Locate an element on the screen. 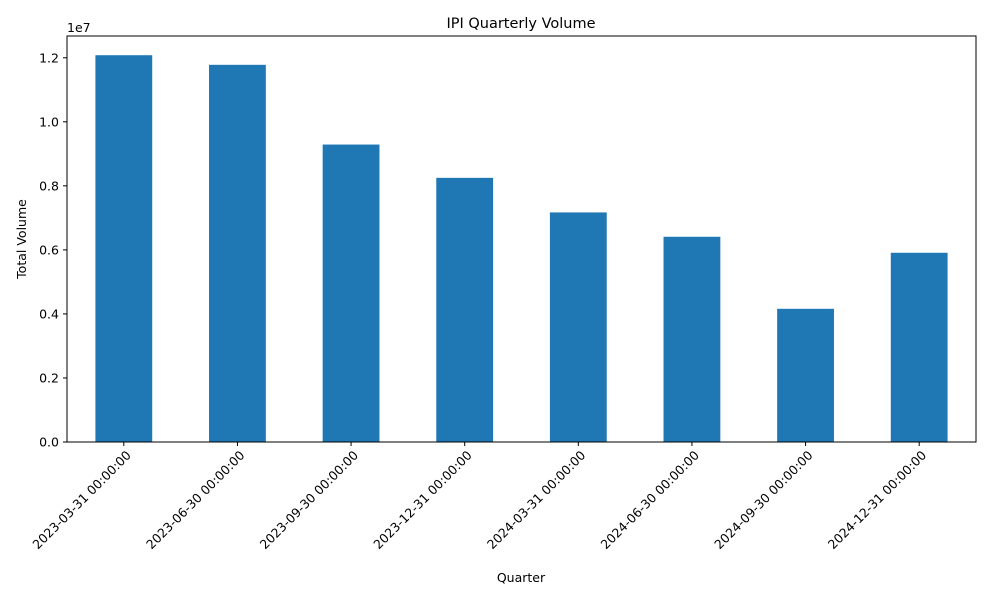 Image resolution: width=1000 pixels, height=600 pixels. y-tick-label: 1.0 is located at coordinates (49, 121).